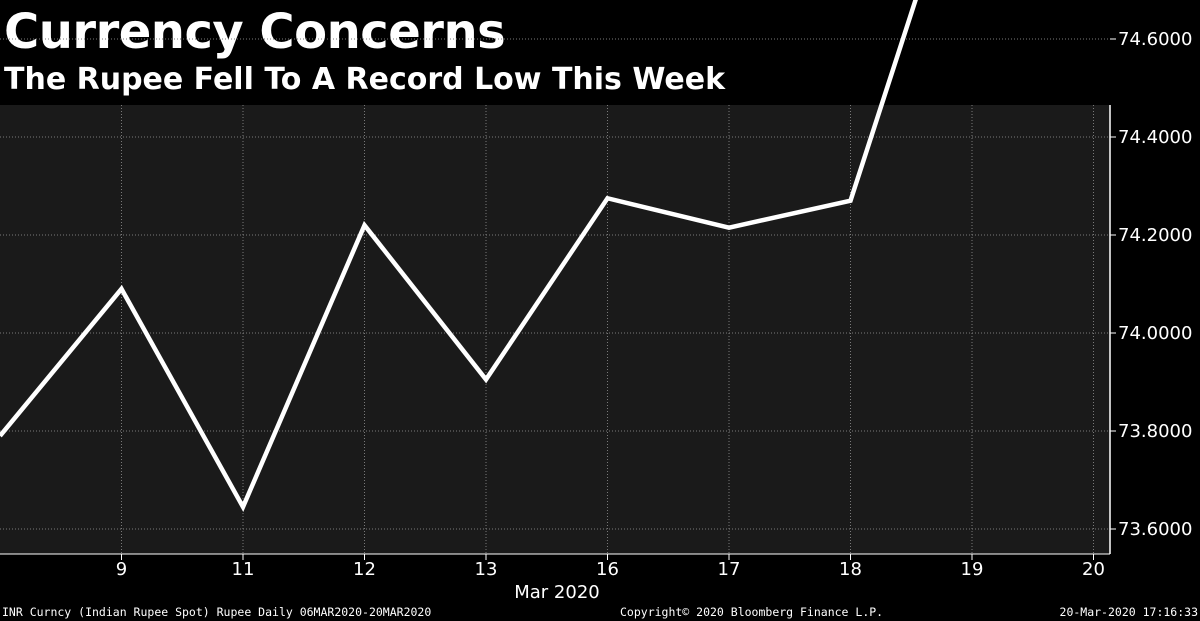 The height and width of the screenshot is (621, 1200). What do you see at coordinates (729, 569) in the screenshot?
I see `x-tick-label: 17` at bounding box center [729, 569].